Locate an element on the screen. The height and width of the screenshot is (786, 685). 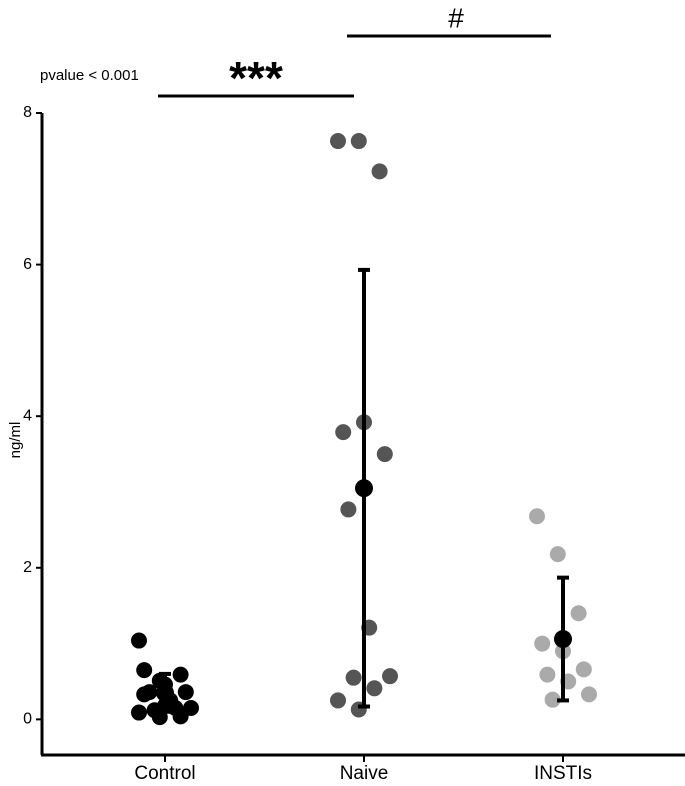
y-axis-label: ng/ml is located at coordinates (15, 440).